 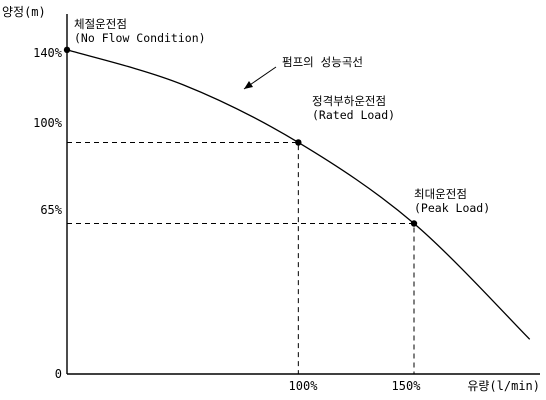 What do you see at coordinates (248, 85) in the screenshot?
I see `curve-callout-arrow-icon` at bounding box center [248, 85].